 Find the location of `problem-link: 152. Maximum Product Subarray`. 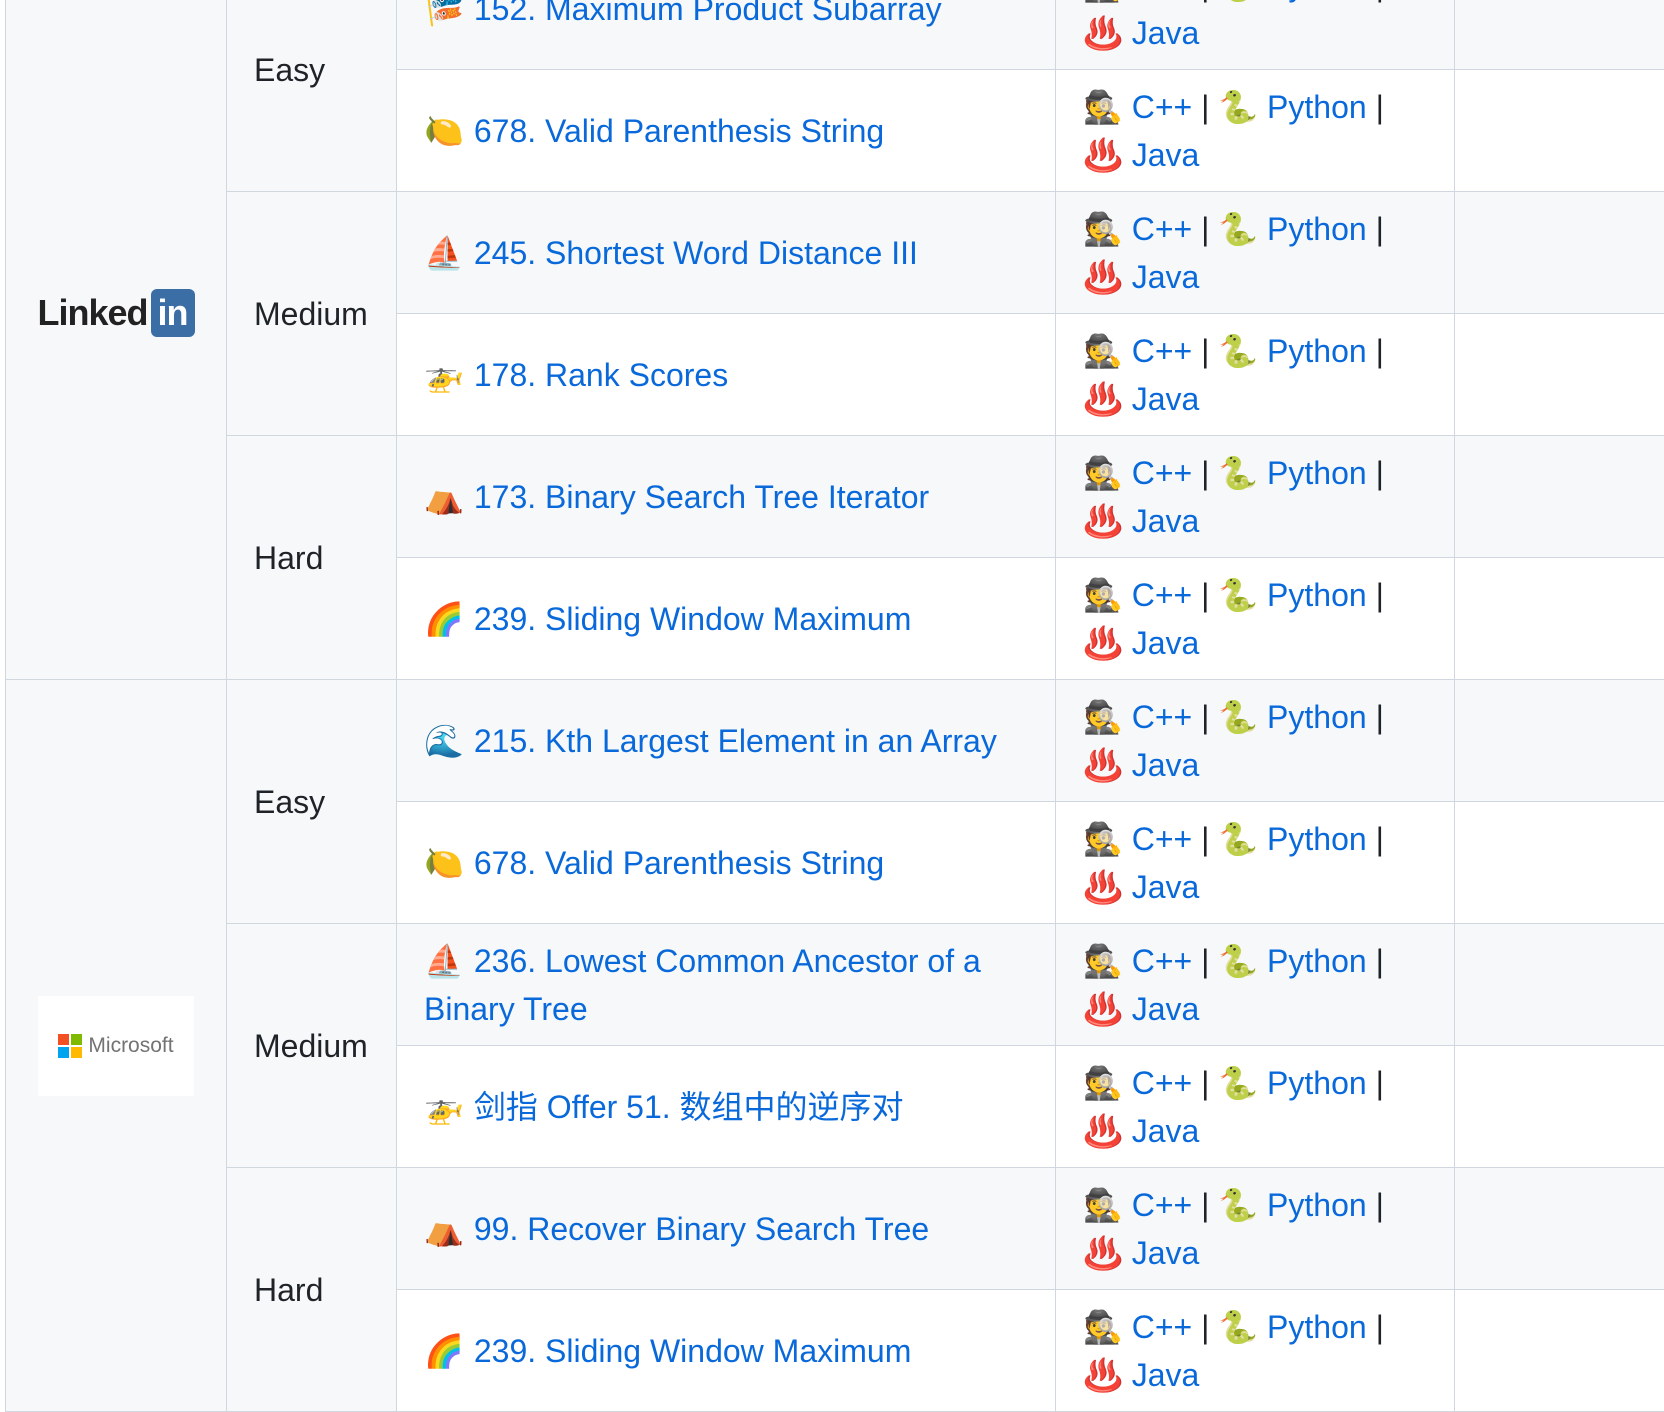

problem-link: 152. Maximum Product Subarray is located at coordinates (708, 13).